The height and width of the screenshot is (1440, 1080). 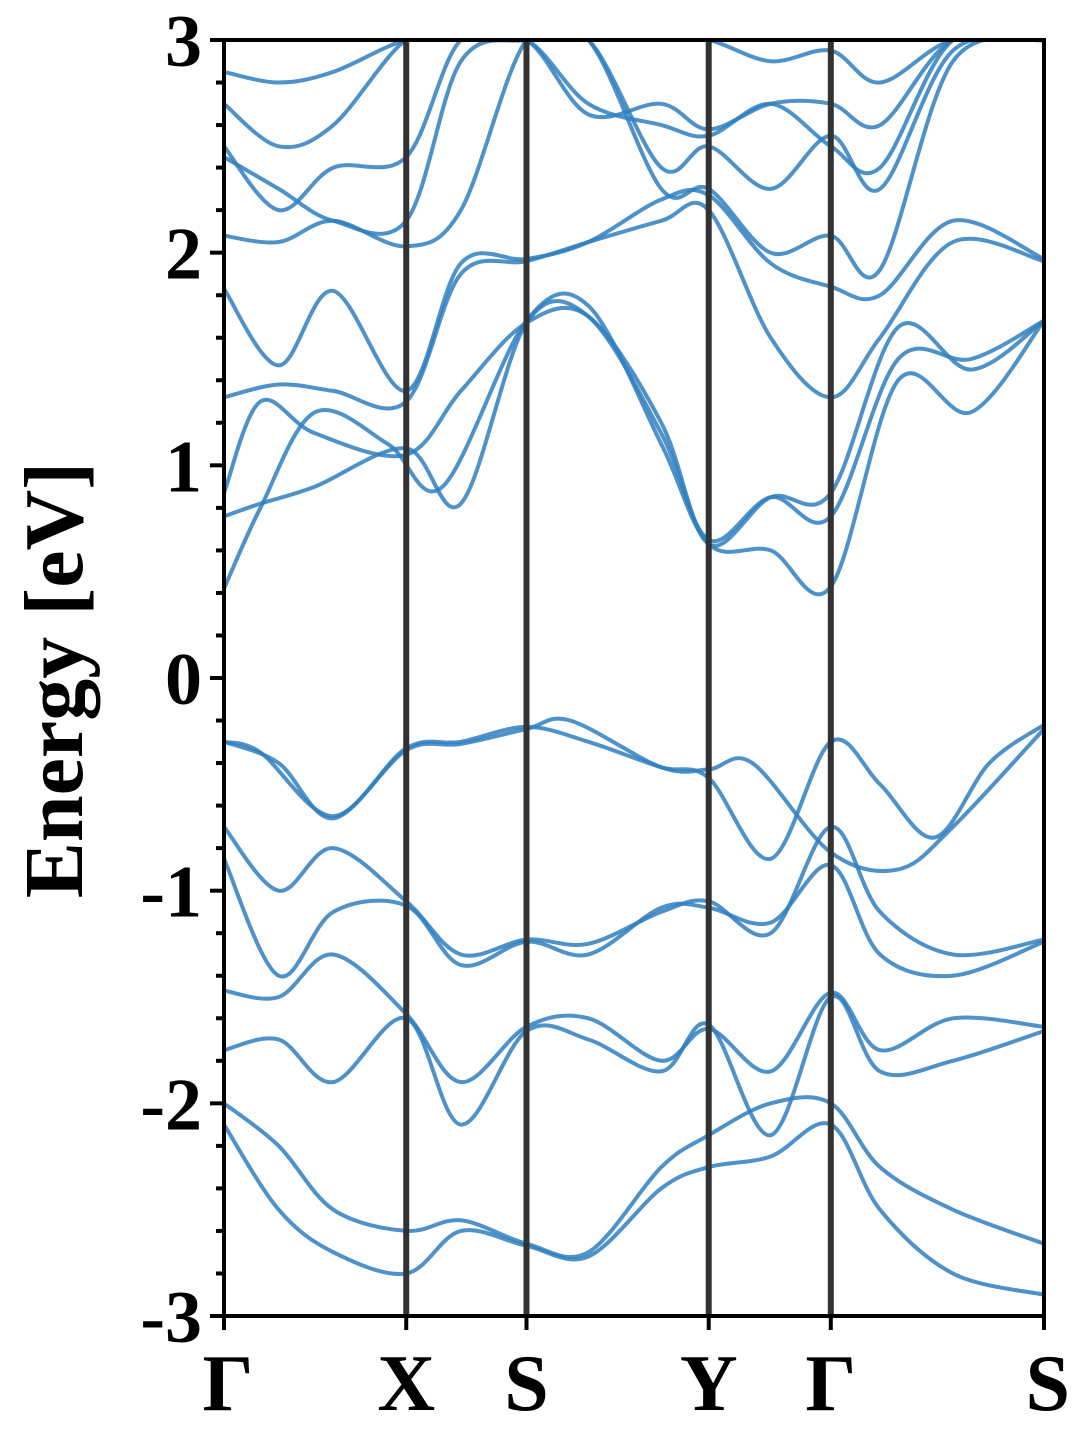 I want to click on y-tick-label: -2, so click(x=171, y=1105).